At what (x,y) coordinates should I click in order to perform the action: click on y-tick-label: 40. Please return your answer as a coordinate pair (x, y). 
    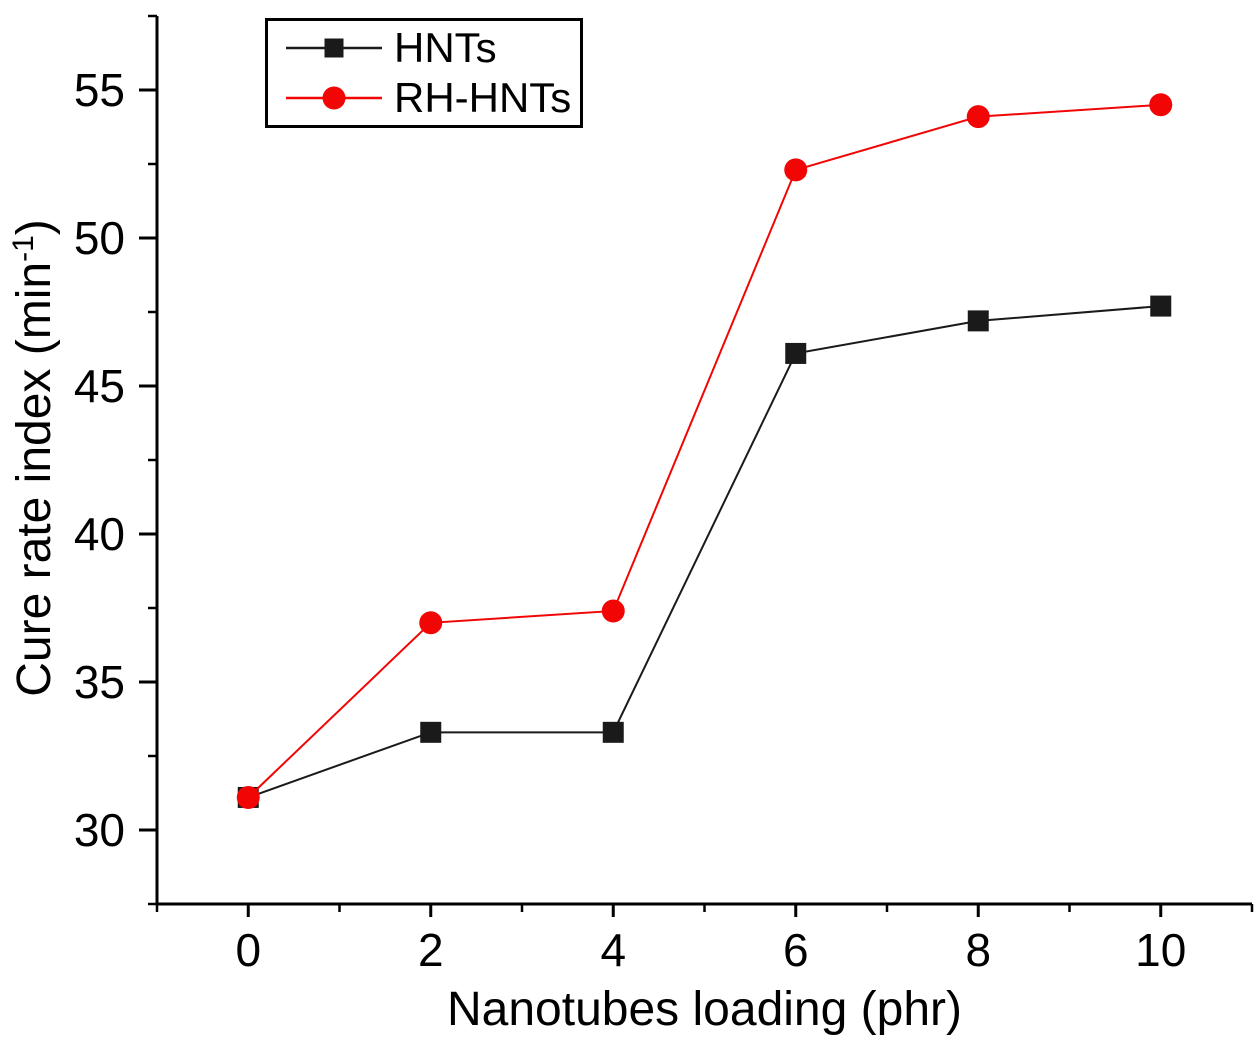
    Looking at the image, I should click on (99, 534).